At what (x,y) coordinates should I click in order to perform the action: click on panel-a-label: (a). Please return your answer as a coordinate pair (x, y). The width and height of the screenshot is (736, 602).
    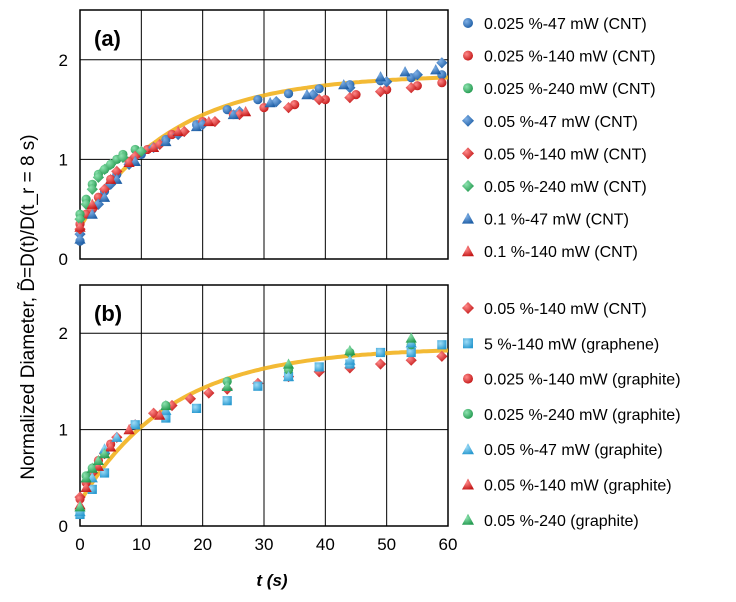
    Looking at the image, I should click on (107, 38).